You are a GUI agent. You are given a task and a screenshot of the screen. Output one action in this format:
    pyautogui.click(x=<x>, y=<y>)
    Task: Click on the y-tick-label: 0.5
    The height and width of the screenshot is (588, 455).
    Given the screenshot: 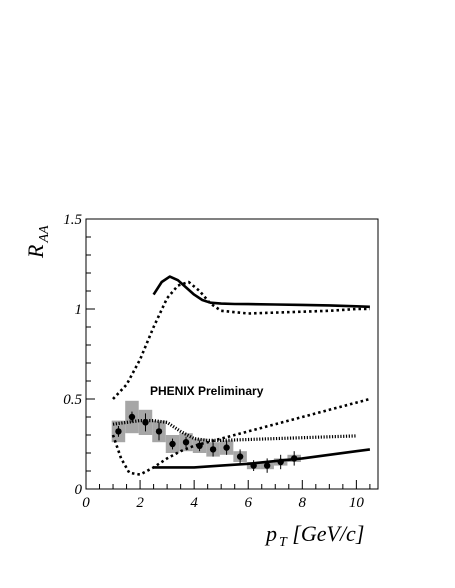 What is the action you would take?
    pyautogui.click(x=72, y=400)
    